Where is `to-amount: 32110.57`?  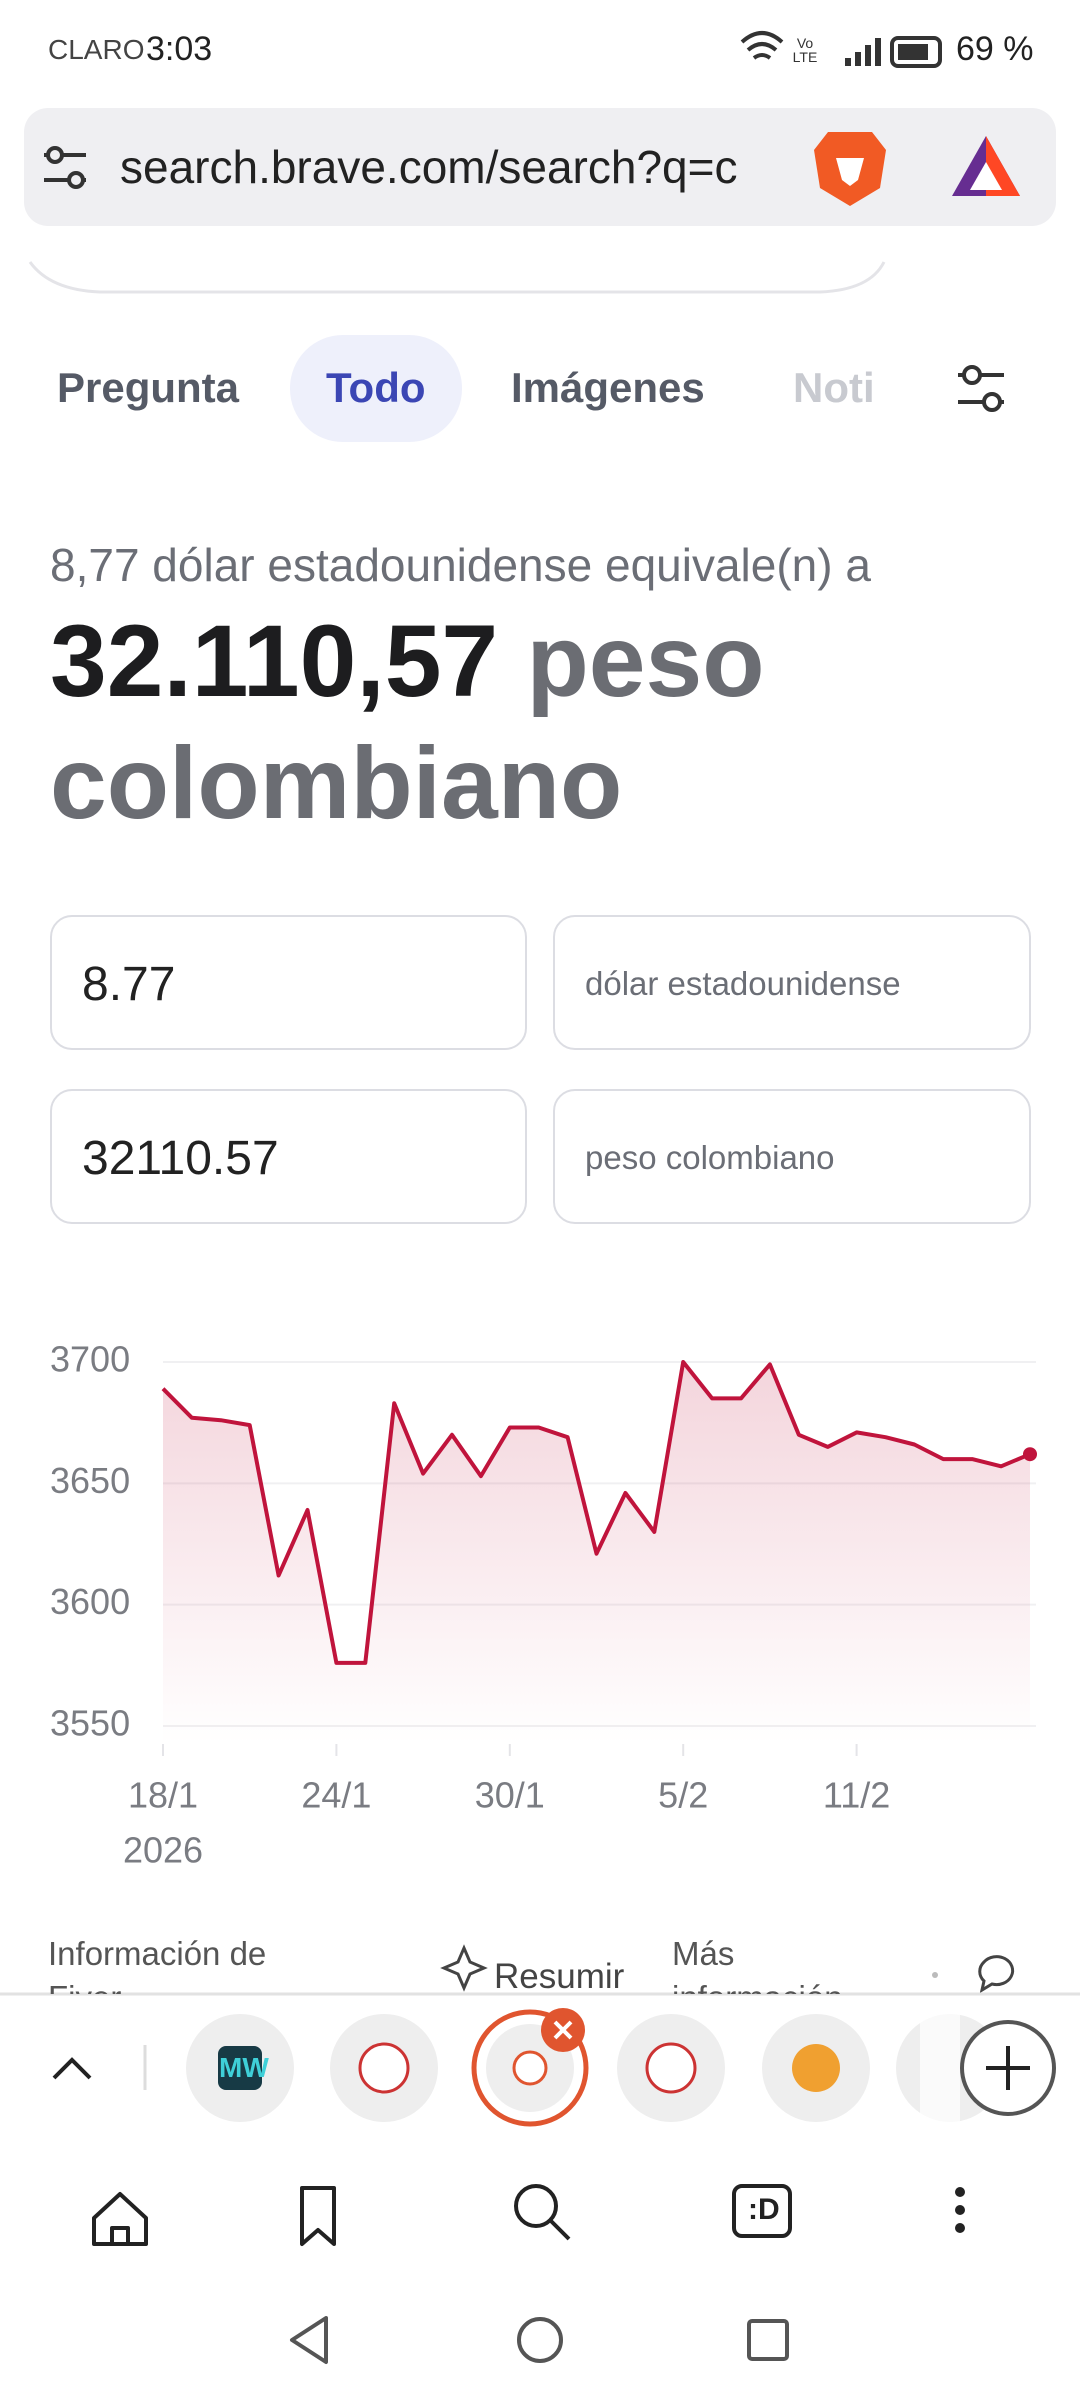 to-amount: 32110.57 is located at coordinates (180, 1158).